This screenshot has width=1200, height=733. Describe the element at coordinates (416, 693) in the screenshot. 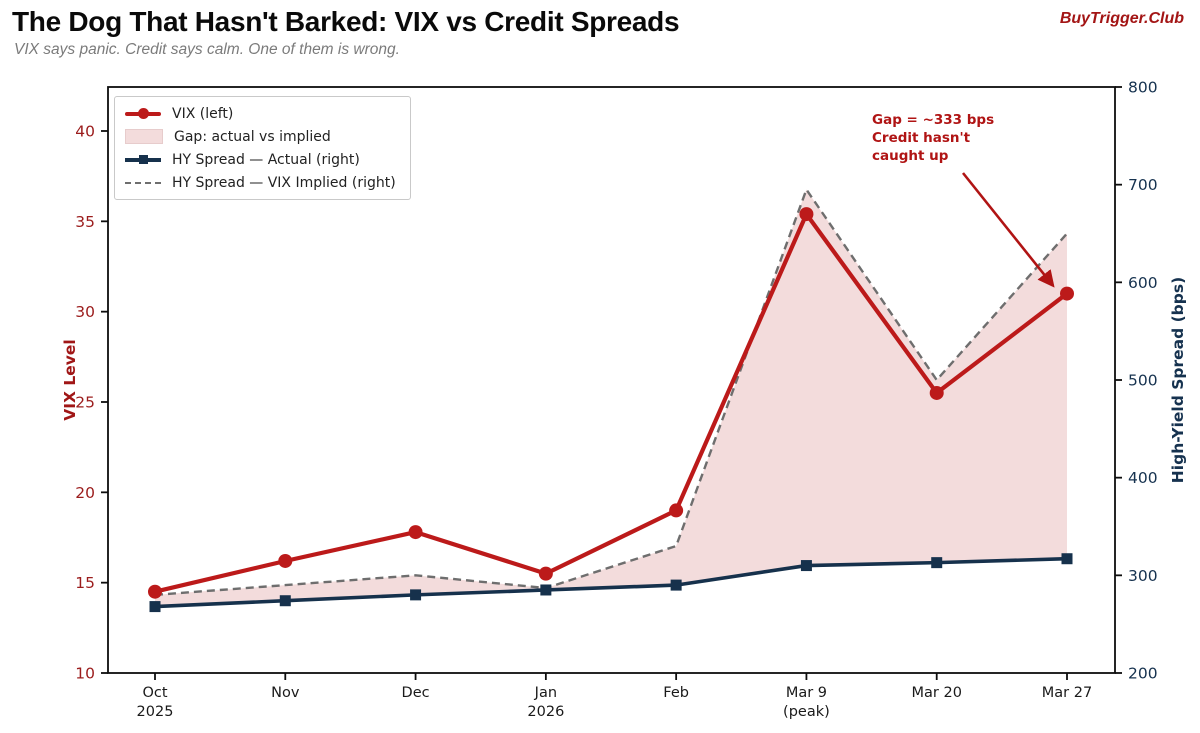

I see `x-axis-tick-label: Dec` at that location.